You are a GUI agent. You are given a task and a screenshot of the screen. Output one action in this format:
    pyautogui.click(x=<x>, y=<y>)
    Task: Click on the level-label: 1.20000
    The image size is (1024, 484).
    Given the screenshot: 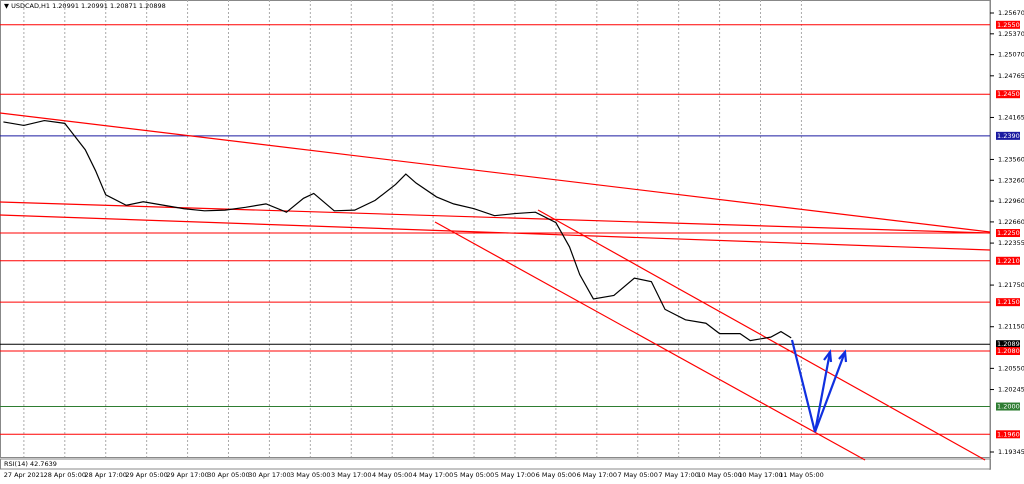 What is the action you would take?
    pyautogui.click(x=1010, y=407)
    